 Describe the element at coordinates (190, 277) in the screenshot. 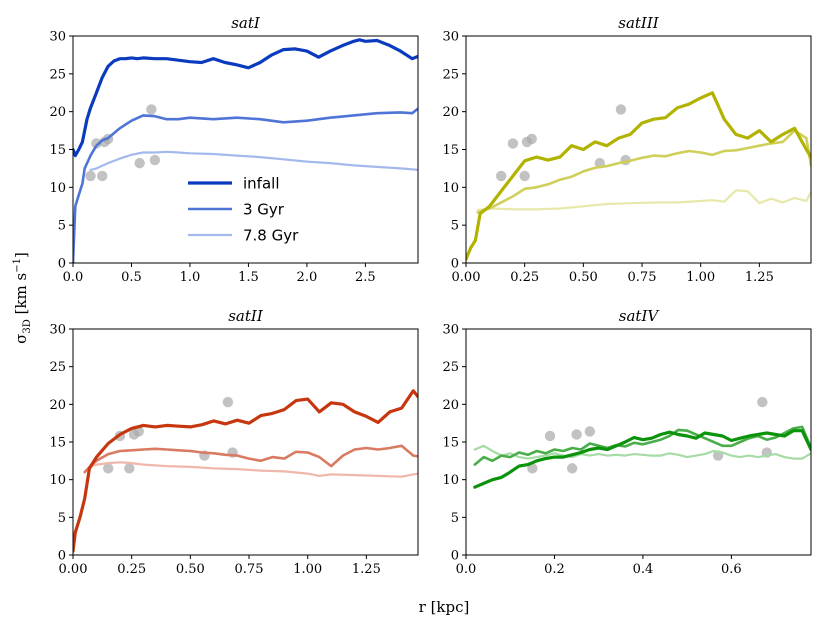

I see `x-tick-label: 1.0` at that location.